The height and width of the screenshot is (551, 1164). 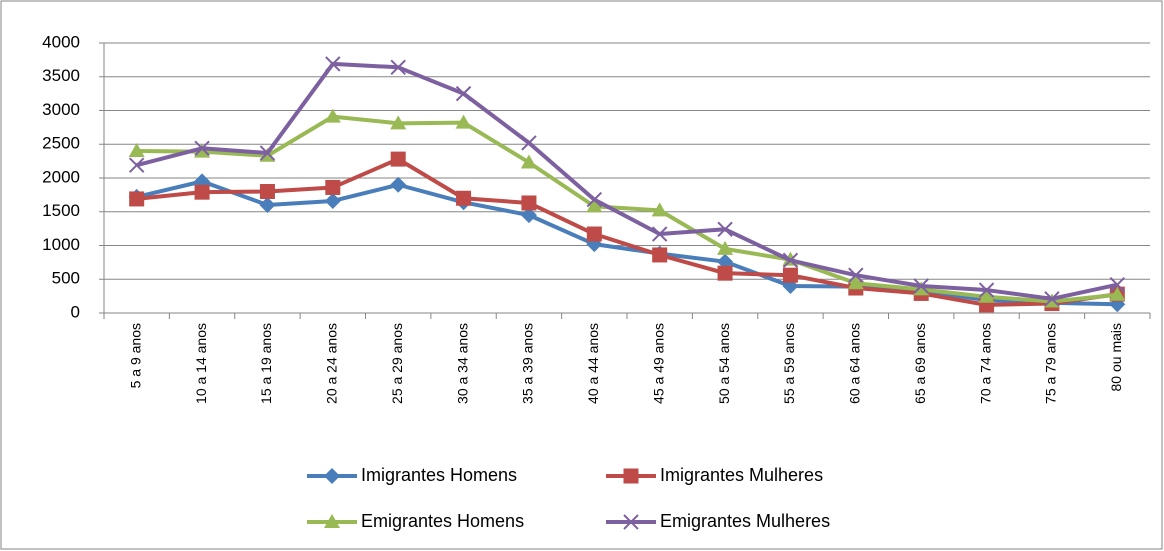 I want to click on y-tick-label: 4000, so click(x=61, y=41).